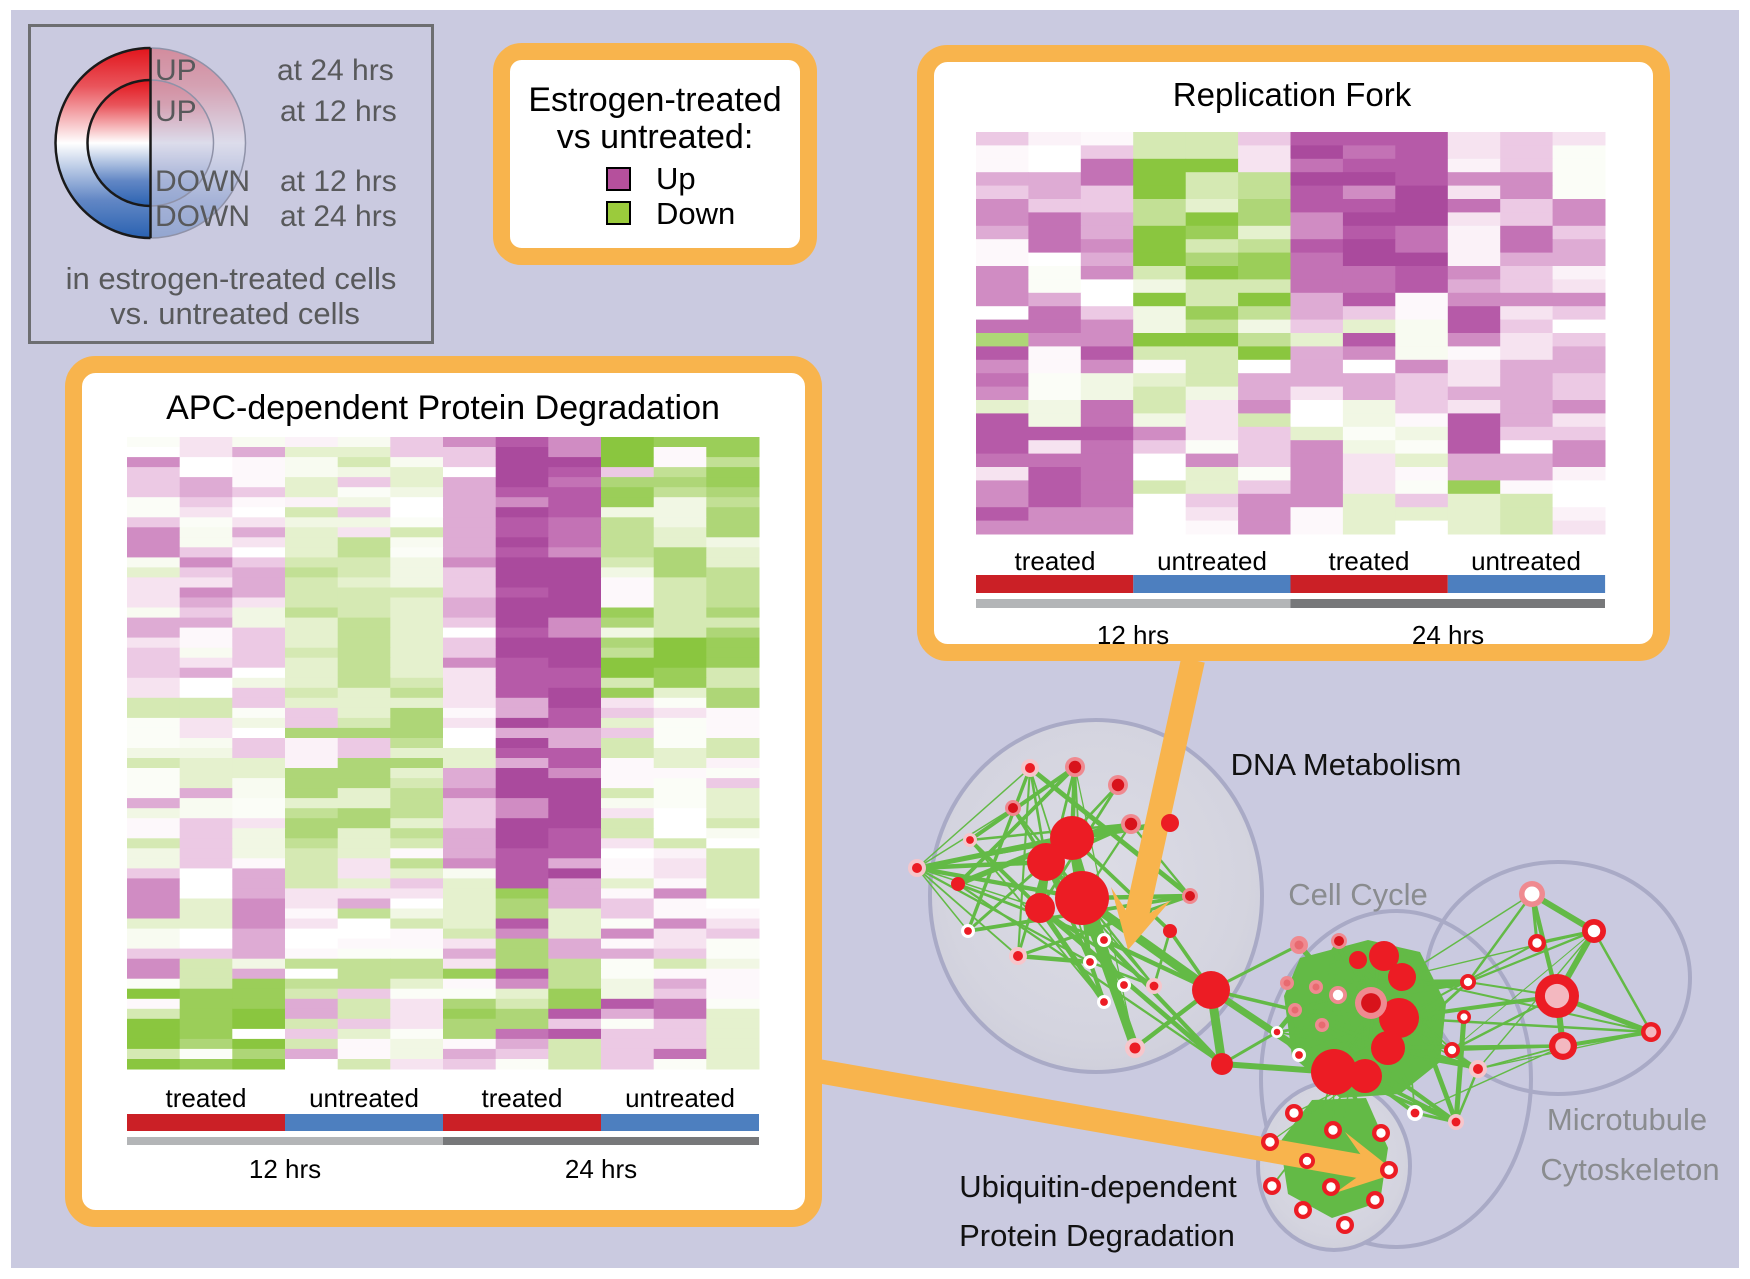 The width and height of the screenshot is (1750, 1279). I want to click on svg-text:APC-dependent Protein Degradat: APC-dependent Protein Degradation, so click(443, 408).